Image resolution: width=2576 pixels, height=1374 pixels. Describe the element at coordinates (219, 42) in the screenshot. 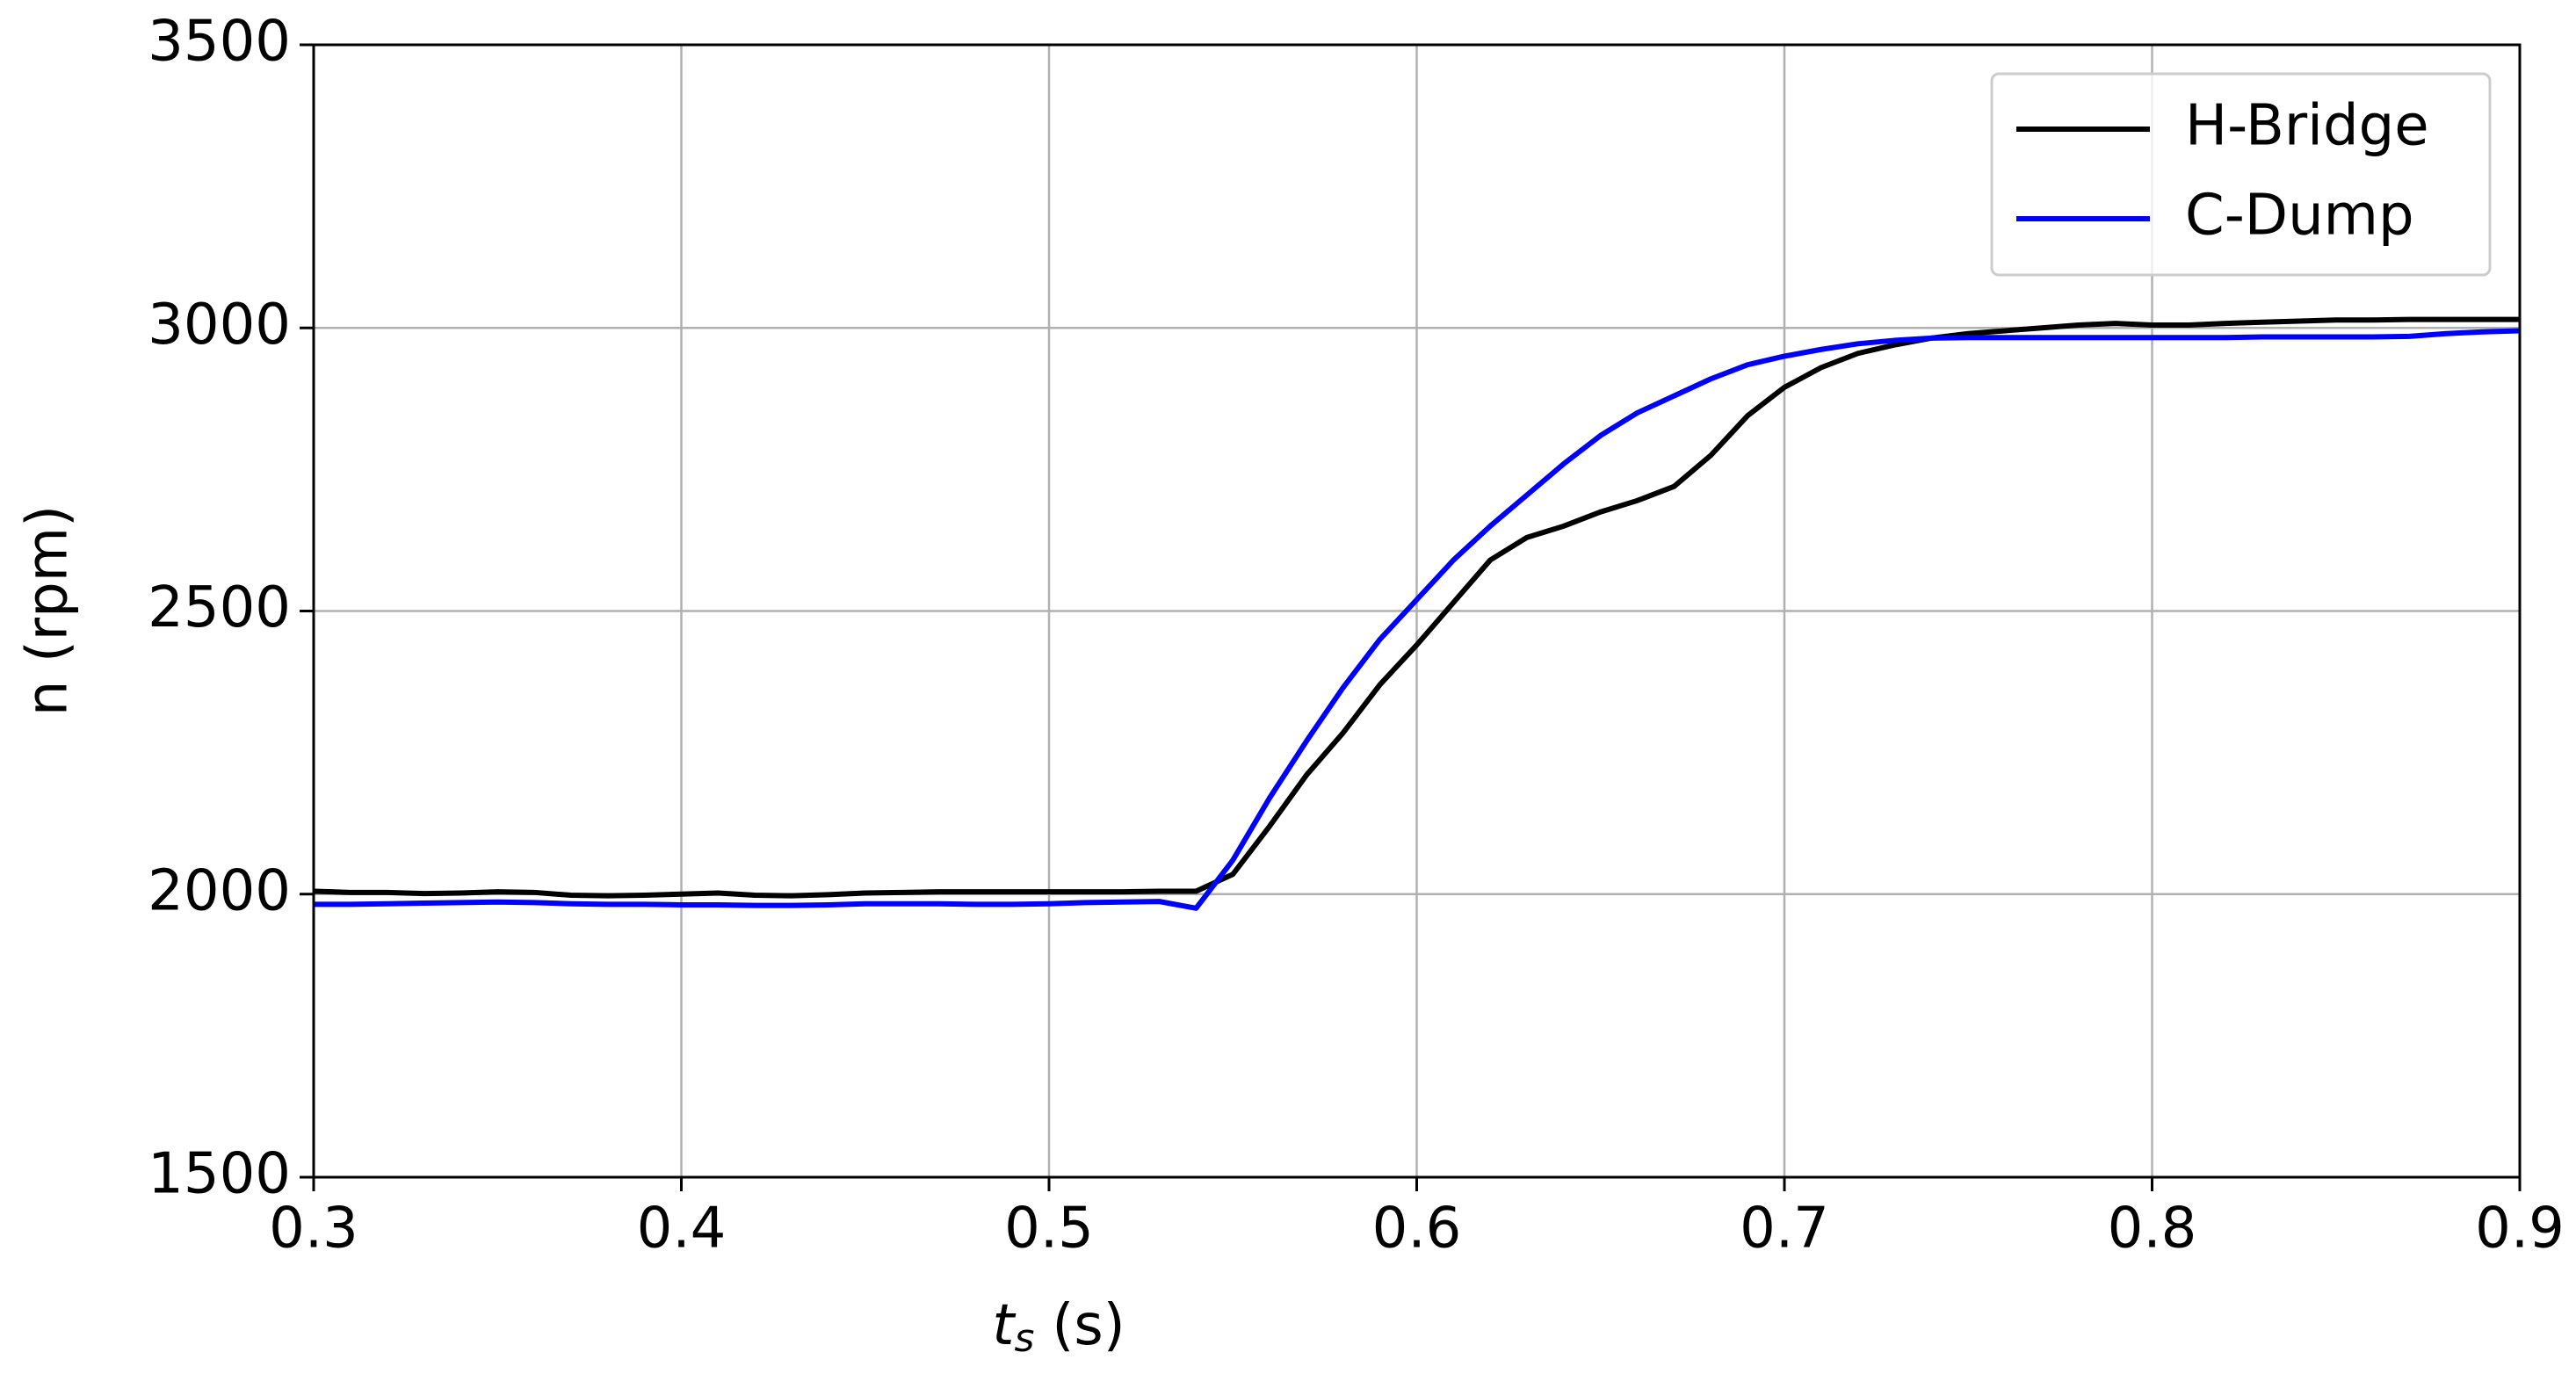

I see `y-tick-label: 3500` at that location.